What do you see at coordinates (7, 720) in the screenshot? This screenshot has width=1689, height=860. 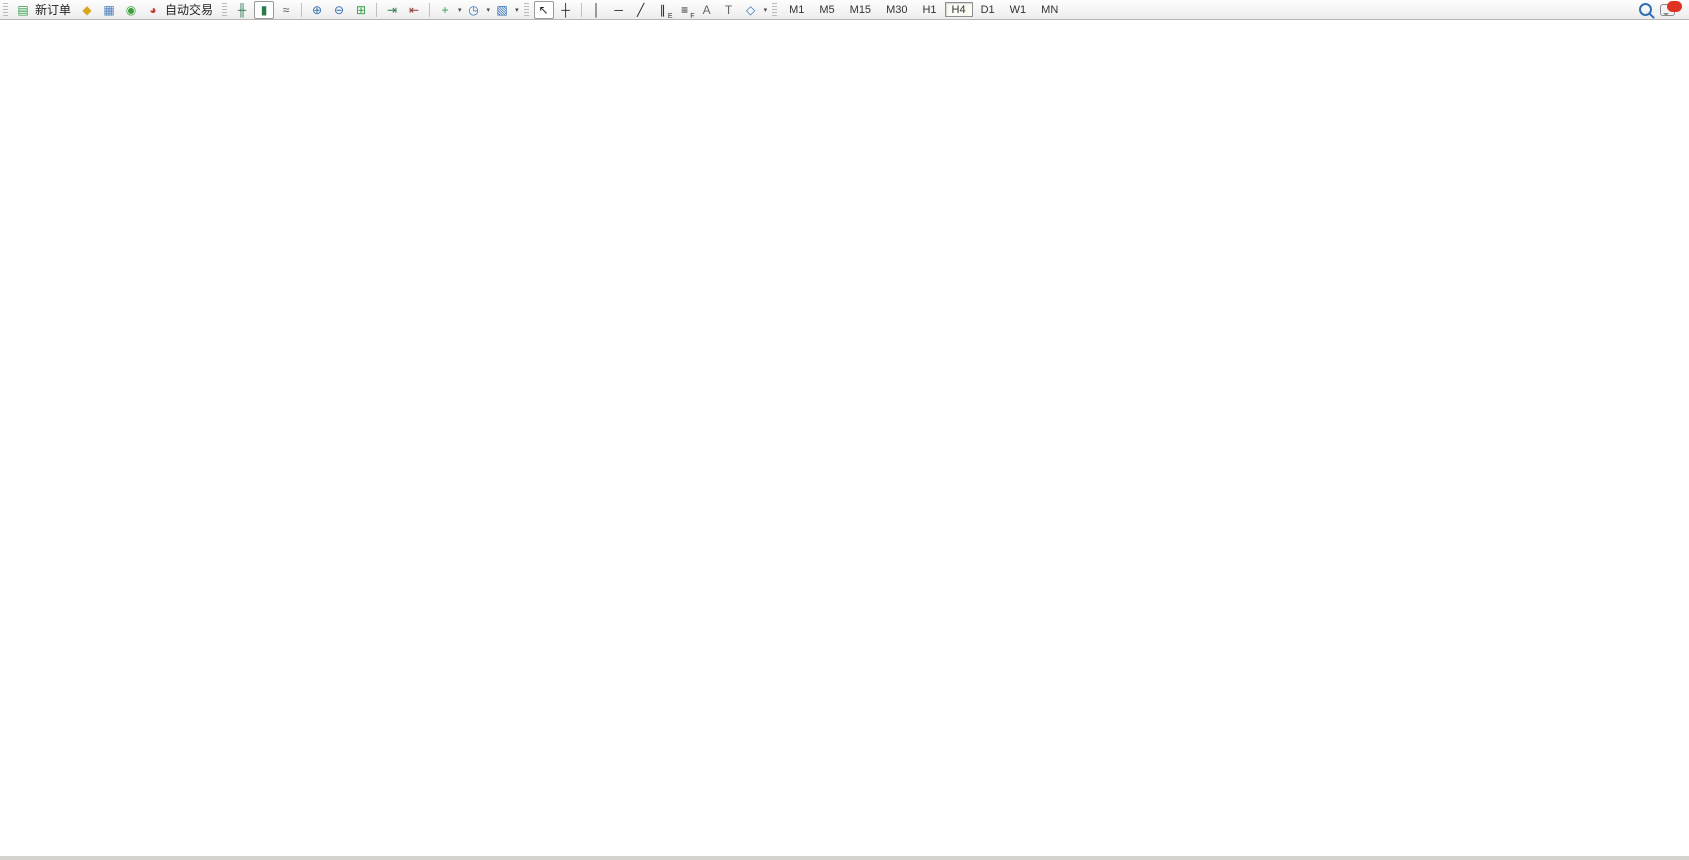 I see `rsi-indicator-label` at bounding box center [7, 720].